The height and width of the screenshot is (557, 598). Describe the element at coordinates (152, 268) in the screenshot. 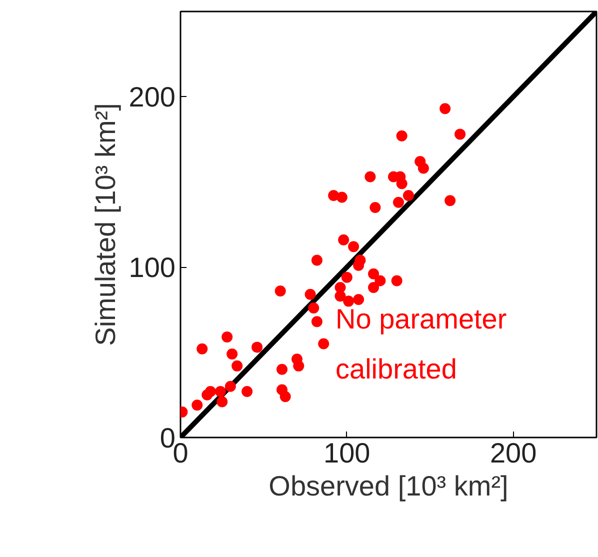

I see `y-tick-label: 100` at that location.